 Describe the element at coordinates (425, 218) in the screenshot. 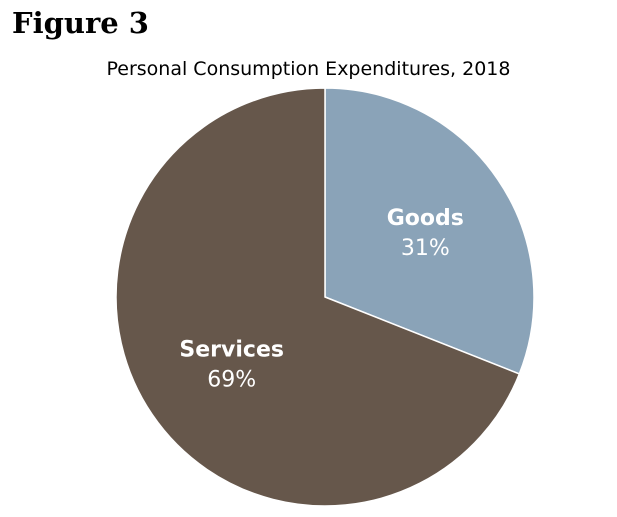

I see `slice-label-goods: Goods` at that location.